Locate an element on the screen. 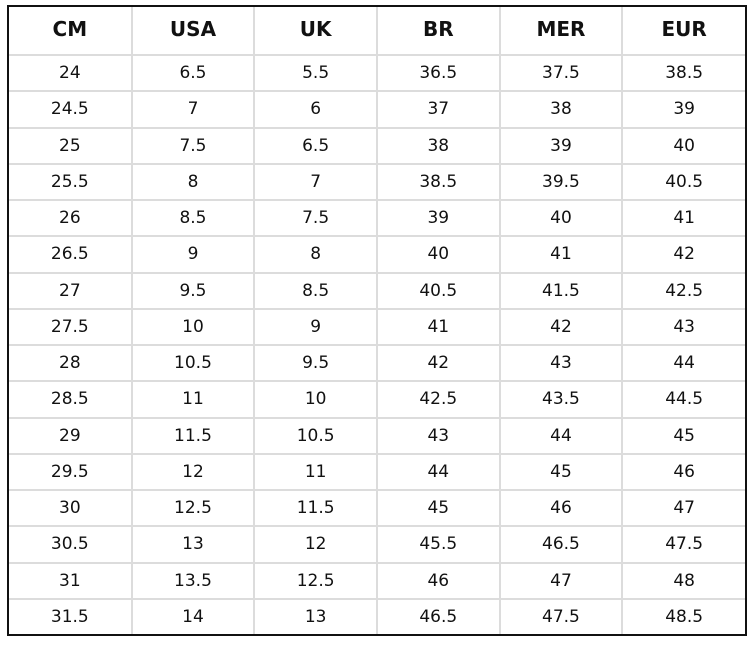 Image resolution: width=753 pixels, height=645 pixels. table-cell: 41.5 is located at coordinates (561, 290).